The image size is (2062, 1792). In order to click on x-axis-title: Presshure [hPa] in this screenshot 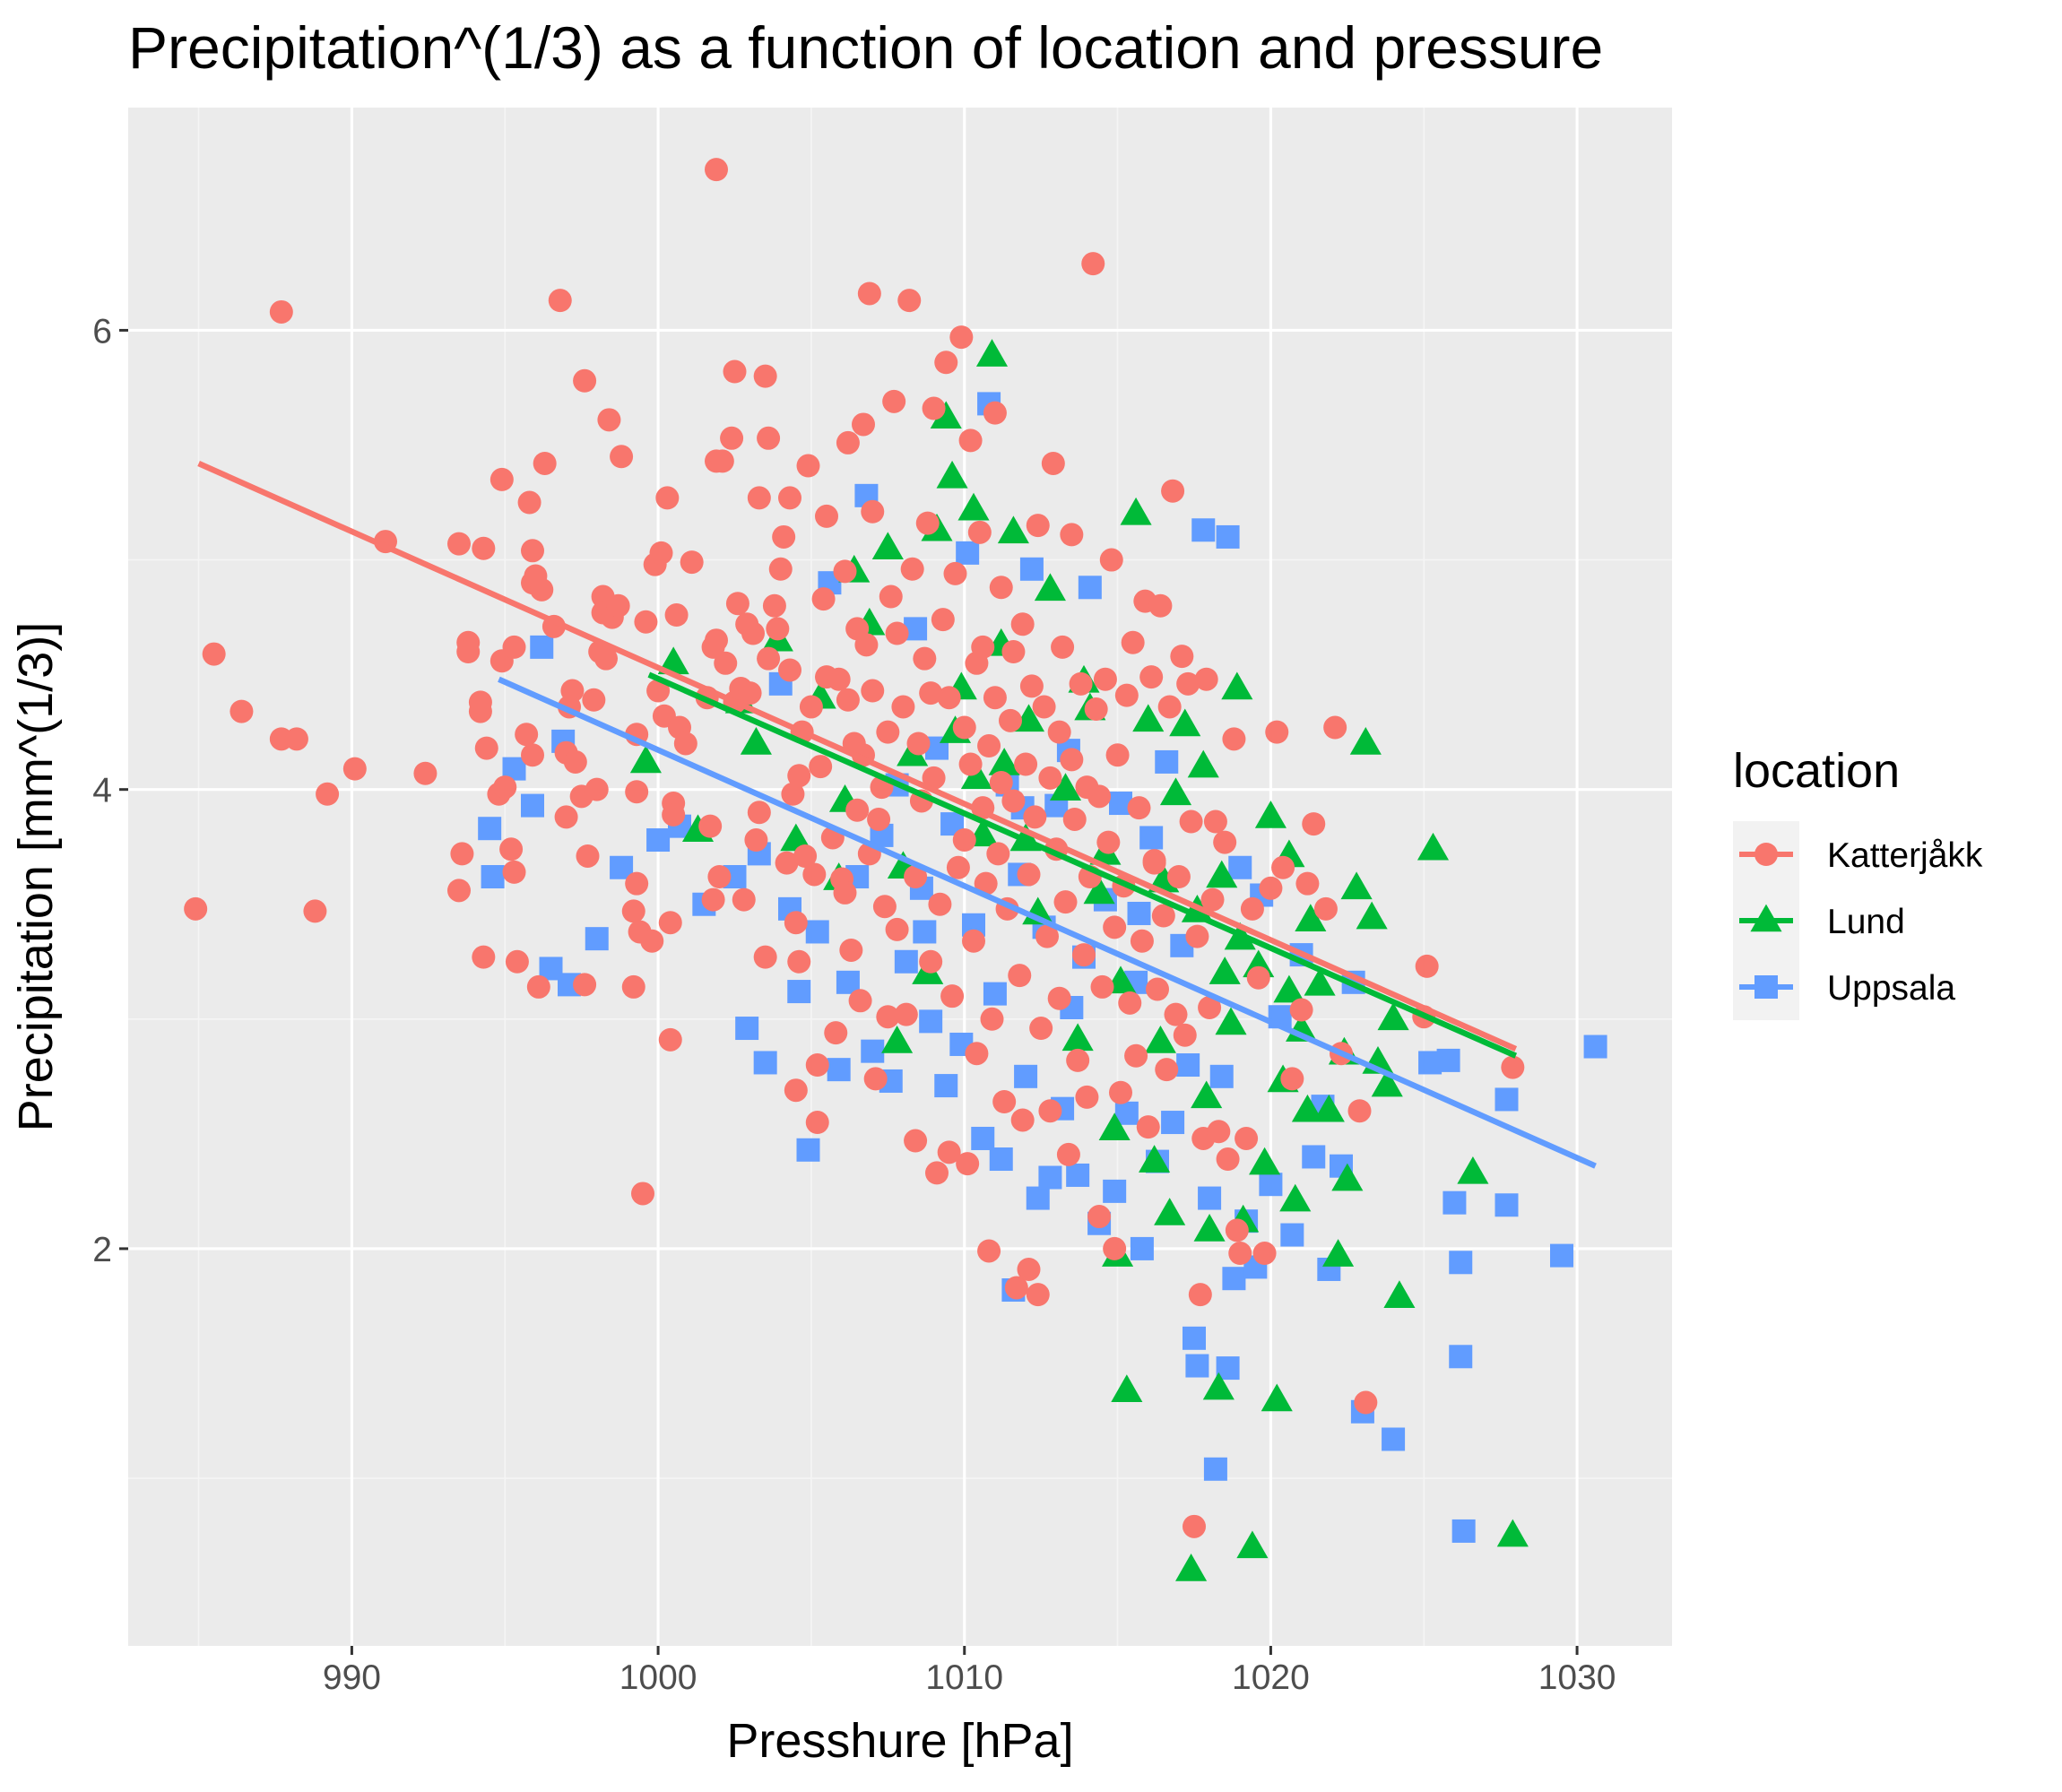, I will do `click(899, 1741)`.